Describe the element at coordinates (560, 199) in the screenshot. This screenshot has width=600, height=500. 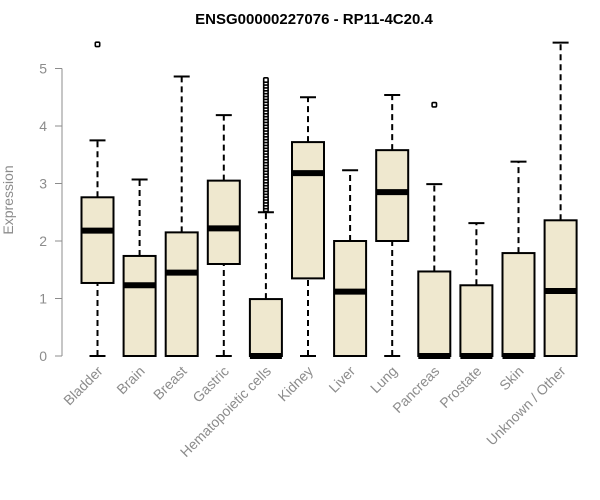
I see `box-unknown-other` at that location.